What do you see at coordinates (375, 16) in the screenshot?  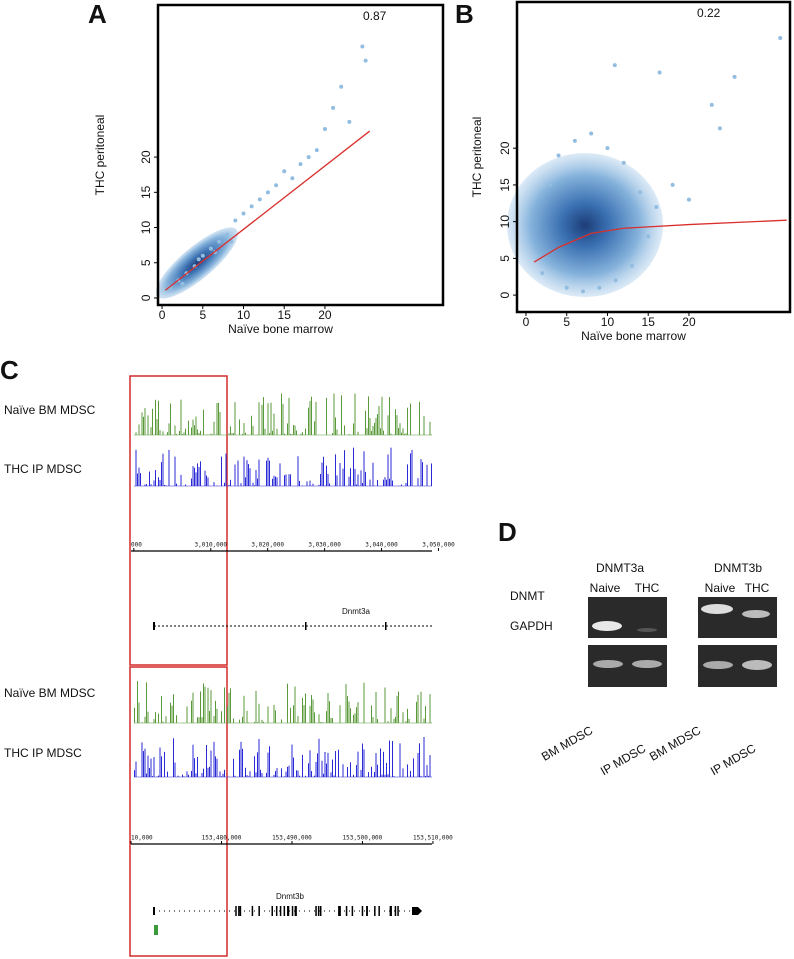 I see `correlation-label: 0.87` at bounding box center [375, 16].